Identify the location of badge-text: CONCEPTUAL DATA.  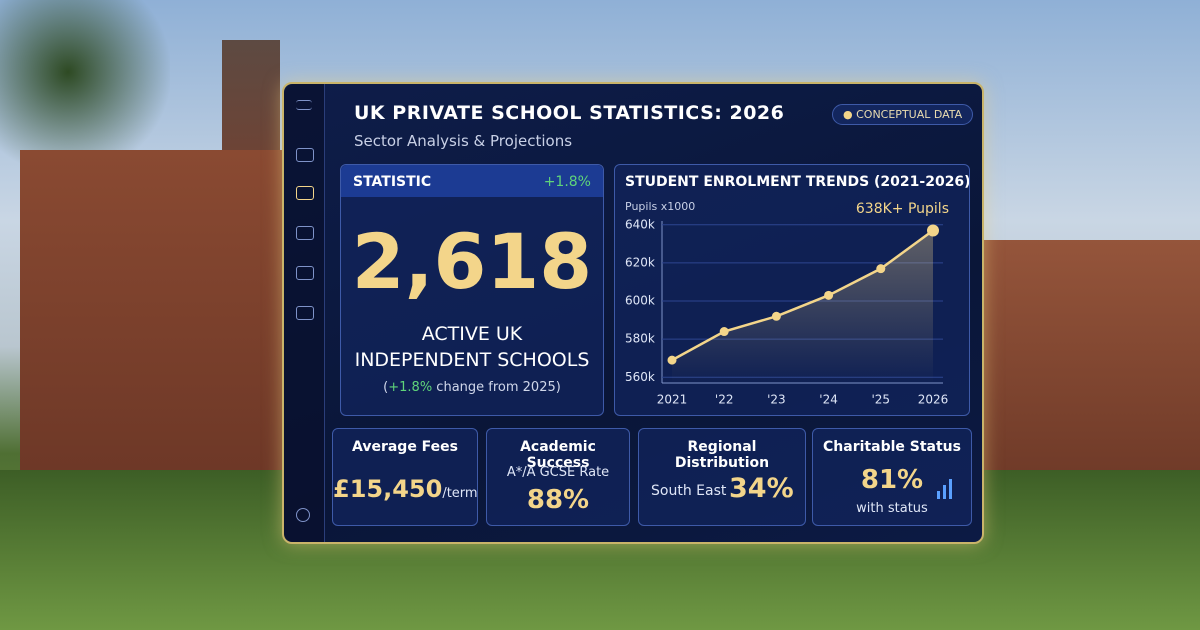
(909, 114).